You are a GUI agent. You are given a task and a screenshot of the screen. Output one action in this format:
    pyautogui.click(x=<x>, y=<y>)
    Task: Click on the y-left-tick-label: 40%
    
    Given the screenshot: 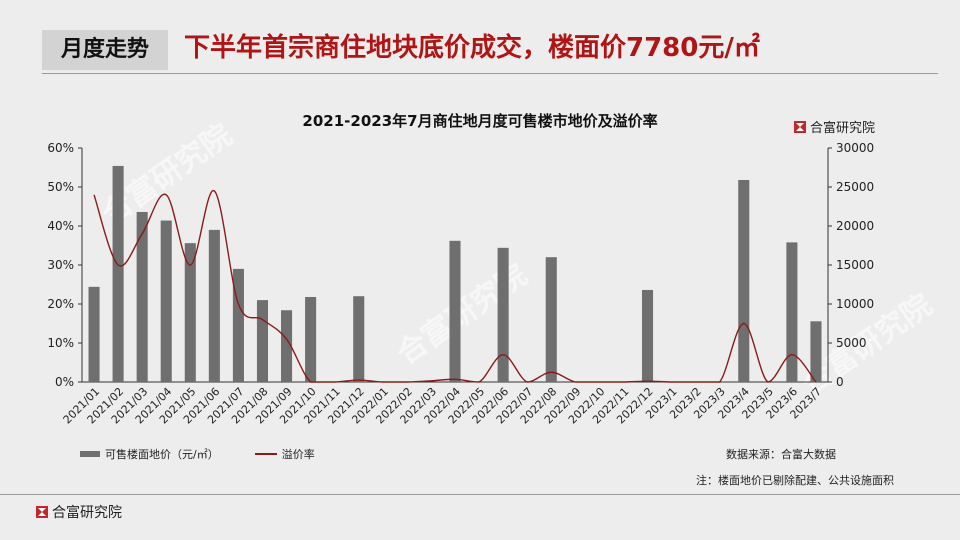 What is the action you would take?
    pyautogui.click(x=60, y=226)
    